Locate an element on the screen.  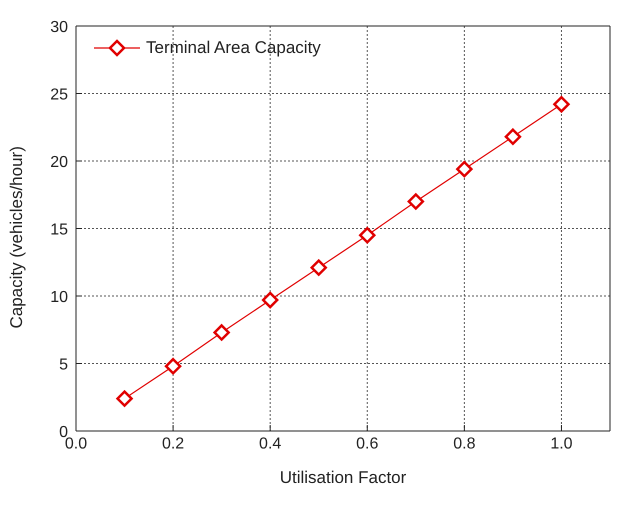
y-axis-title: Capacity (vehicles/hour) is located at coordinates (16, 237).